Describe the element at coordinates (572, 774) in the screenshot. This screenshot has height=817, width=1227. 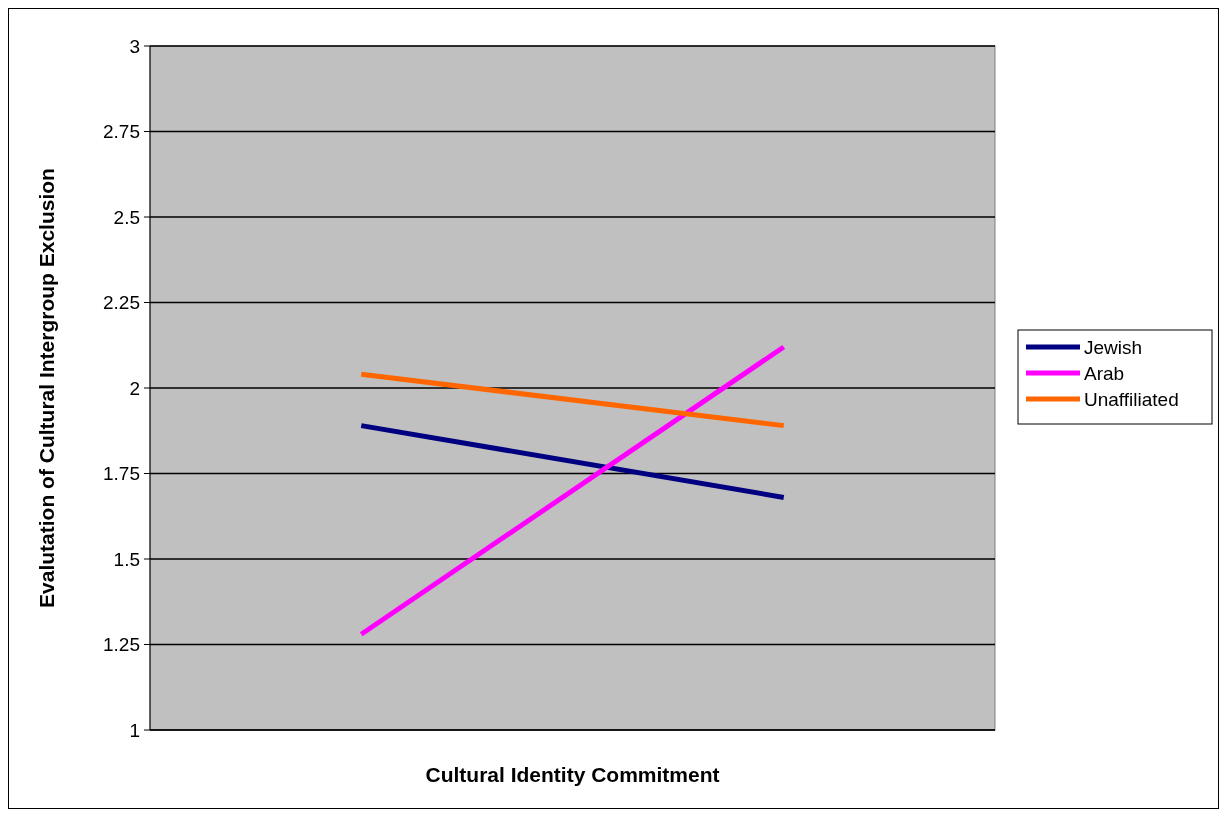
I see `x-axis-title: Cultural Identity Commitment` at that location.